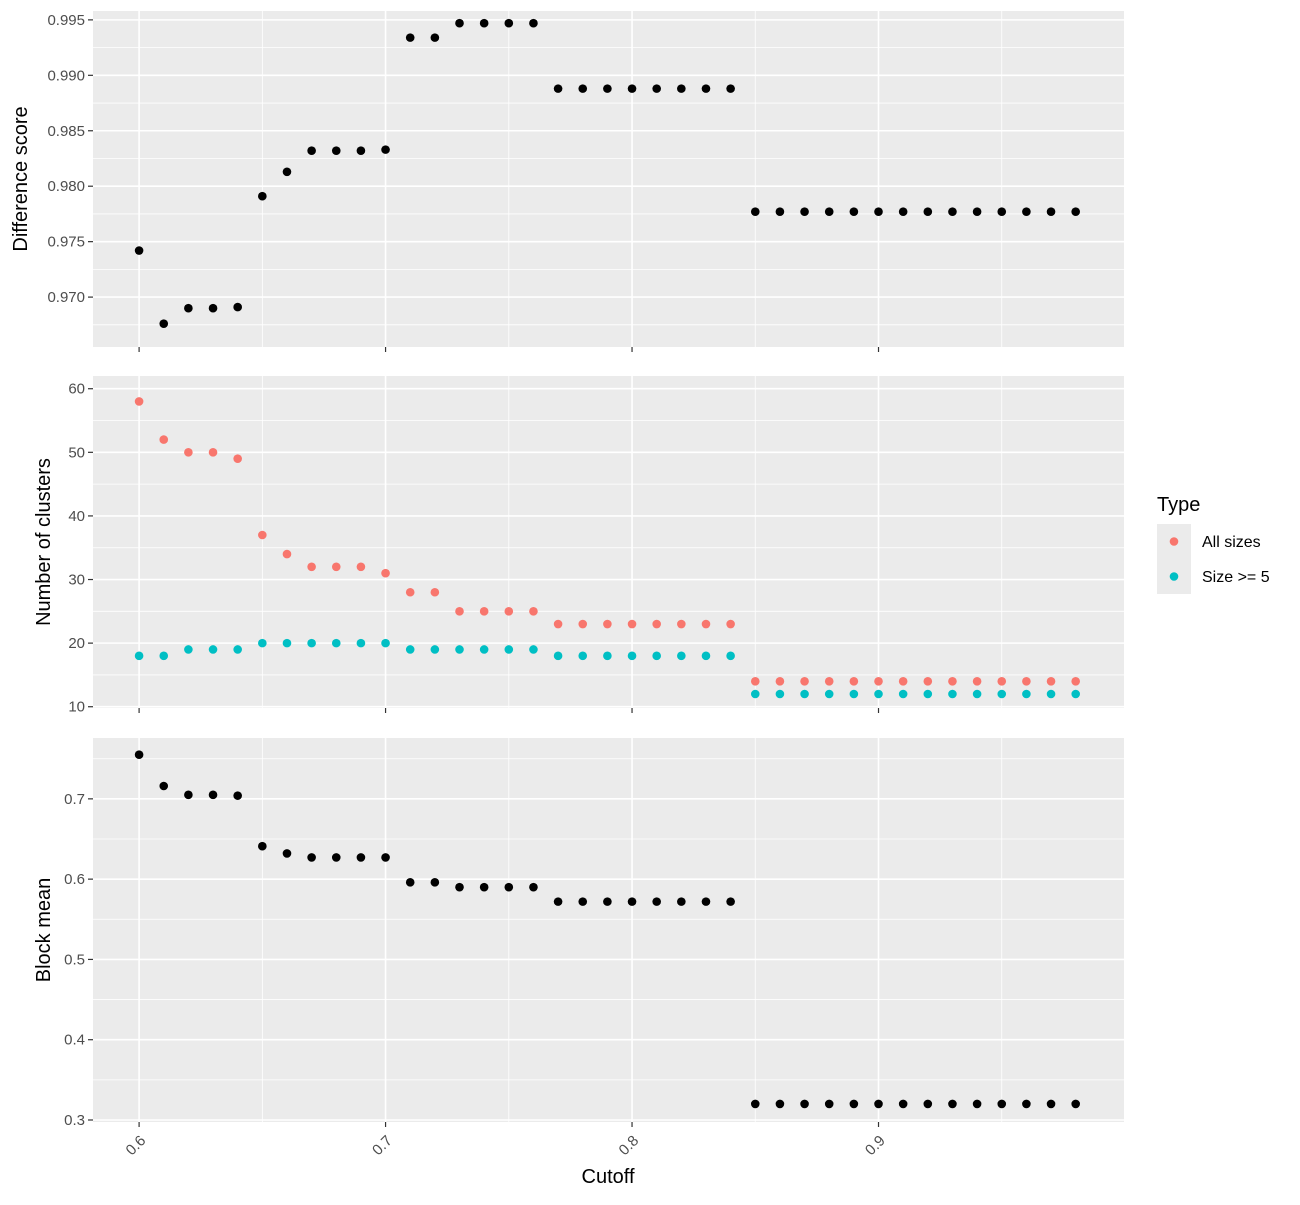 The image size is (1300, 1205). What do you see at coordinates (66, 75) in the screenshot?
I see `y-tick-label: 0.990` at bounding box center [66, 75].